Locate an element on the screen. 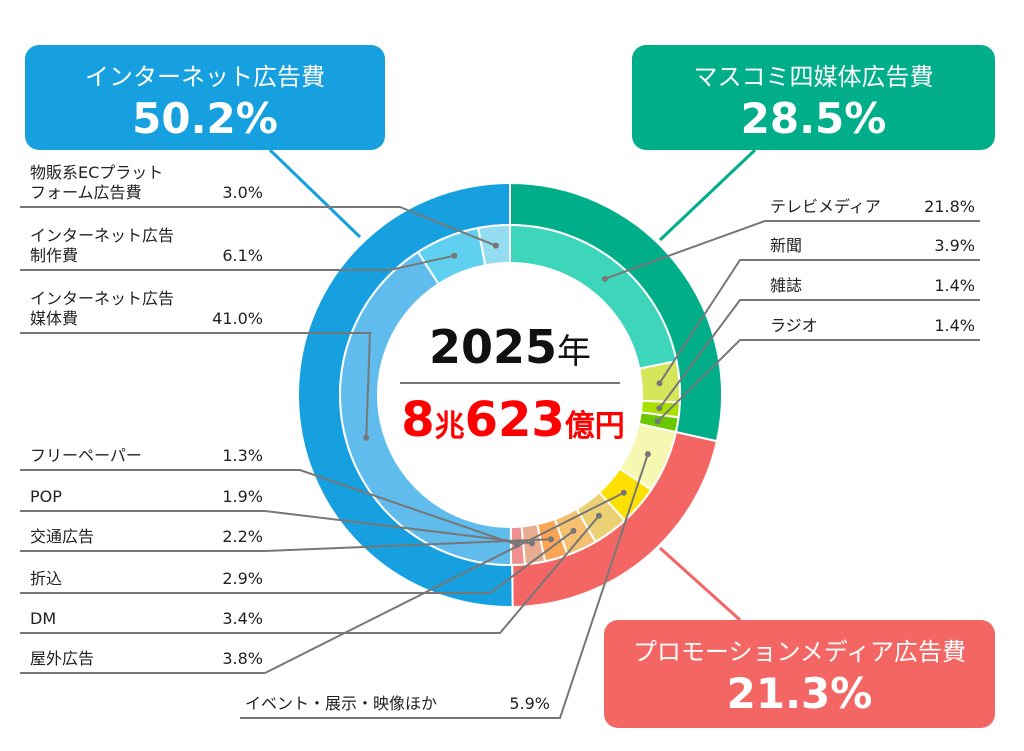 This screenshot has height=751, width=1024. segment-label: POP is located at coordinates (46, 496).